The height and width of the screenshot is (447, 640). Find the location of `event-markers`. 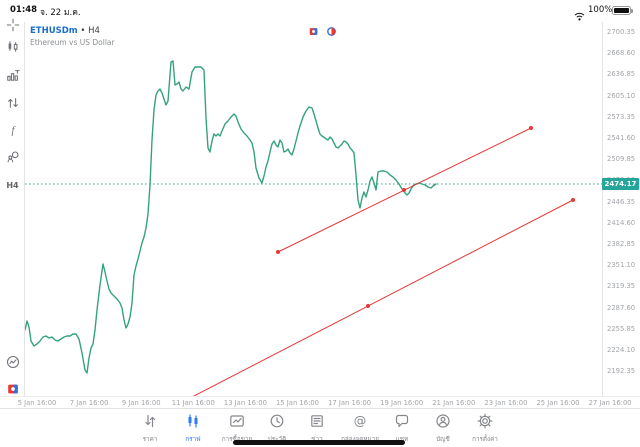

event-markers is located at coordinates (322, 31).